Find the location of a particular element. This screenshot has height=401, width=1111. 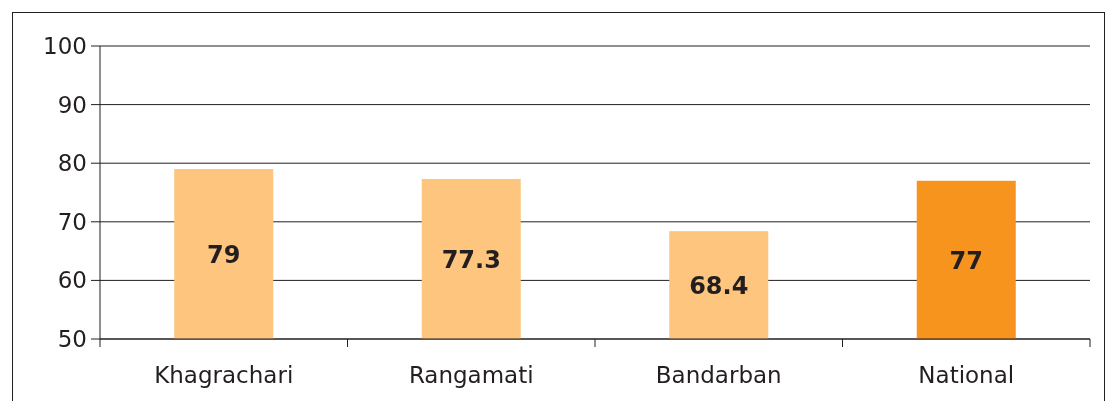

x-tick-label: Bandarban is located at coordinates (718, 375).